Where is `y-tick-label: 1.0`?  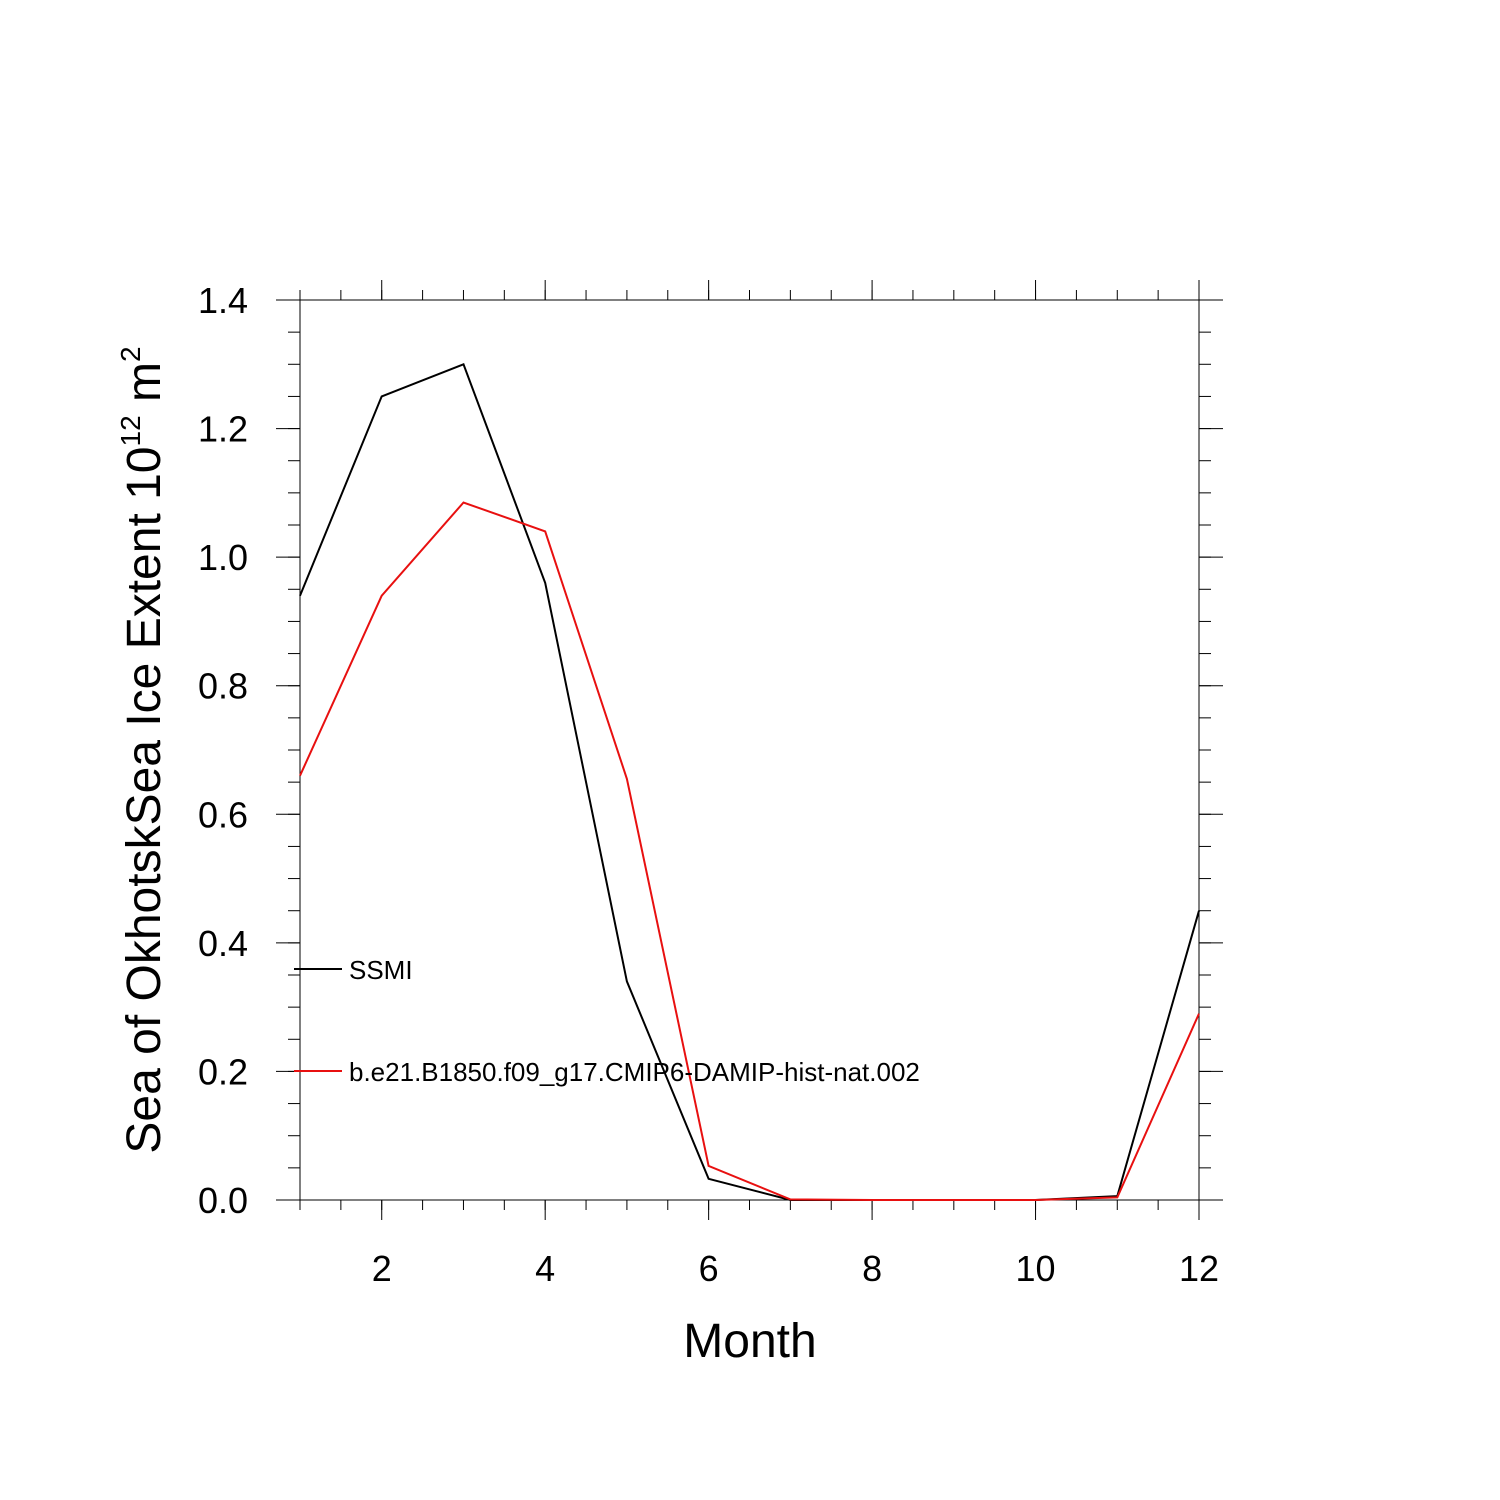 y-tick-label: 1.0 is located at coordinates (223, 557).